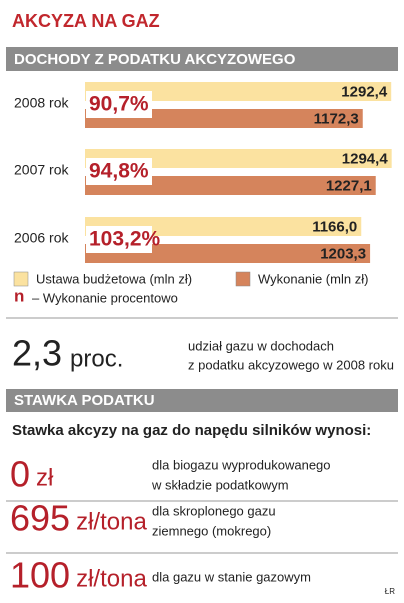  What do you see at coordinates (19, 295) in the screenshot?
I see `legend-symbol: n` at bounding box center [19, 295].